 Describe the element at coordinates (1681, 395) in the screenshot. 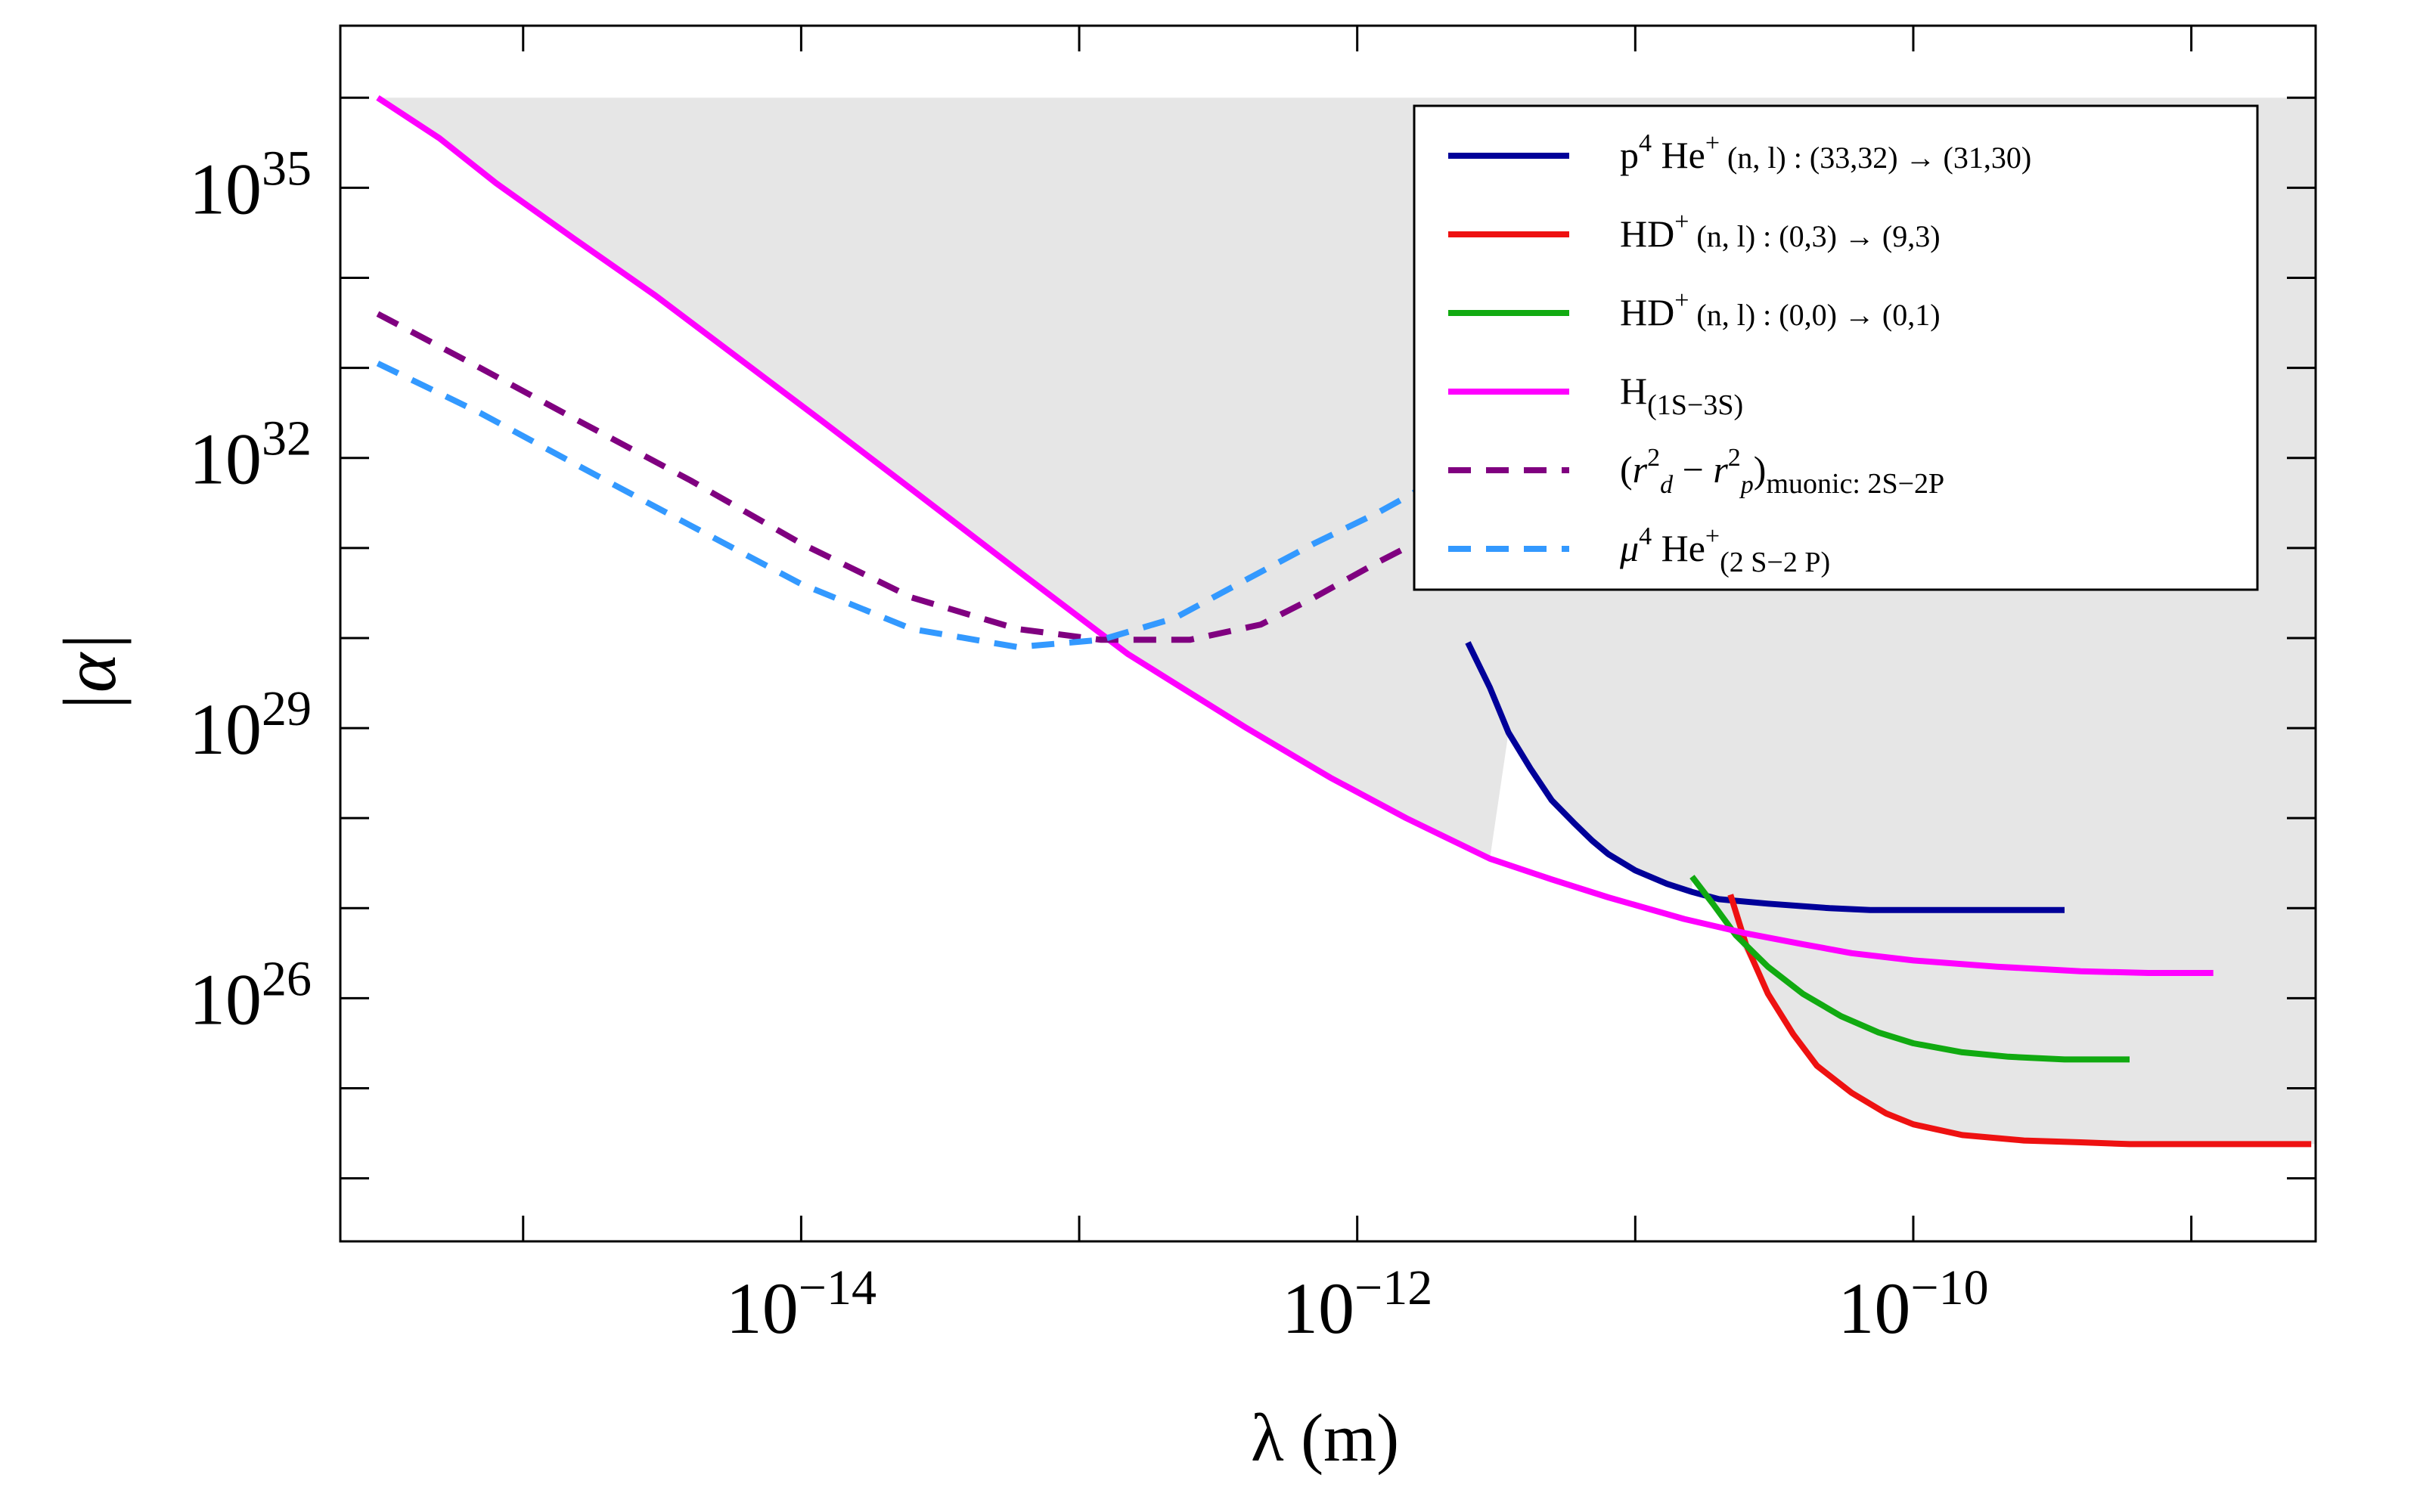

I see `legend-label-4: H(1S−3S)` at that location.